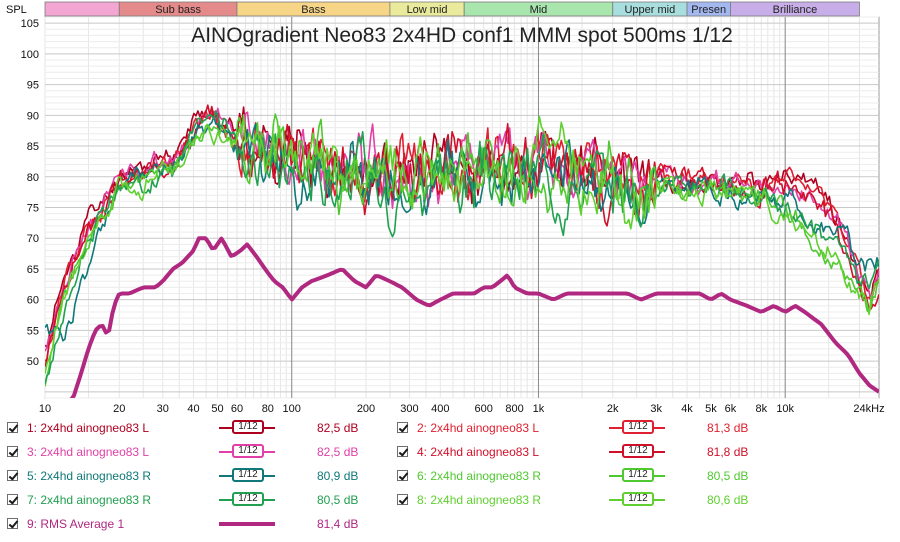 The image size is (900, 542). Describe the element at coordinates (338, 524) in the screenshot. I see `legend-value: 81,4 dB` at that location.